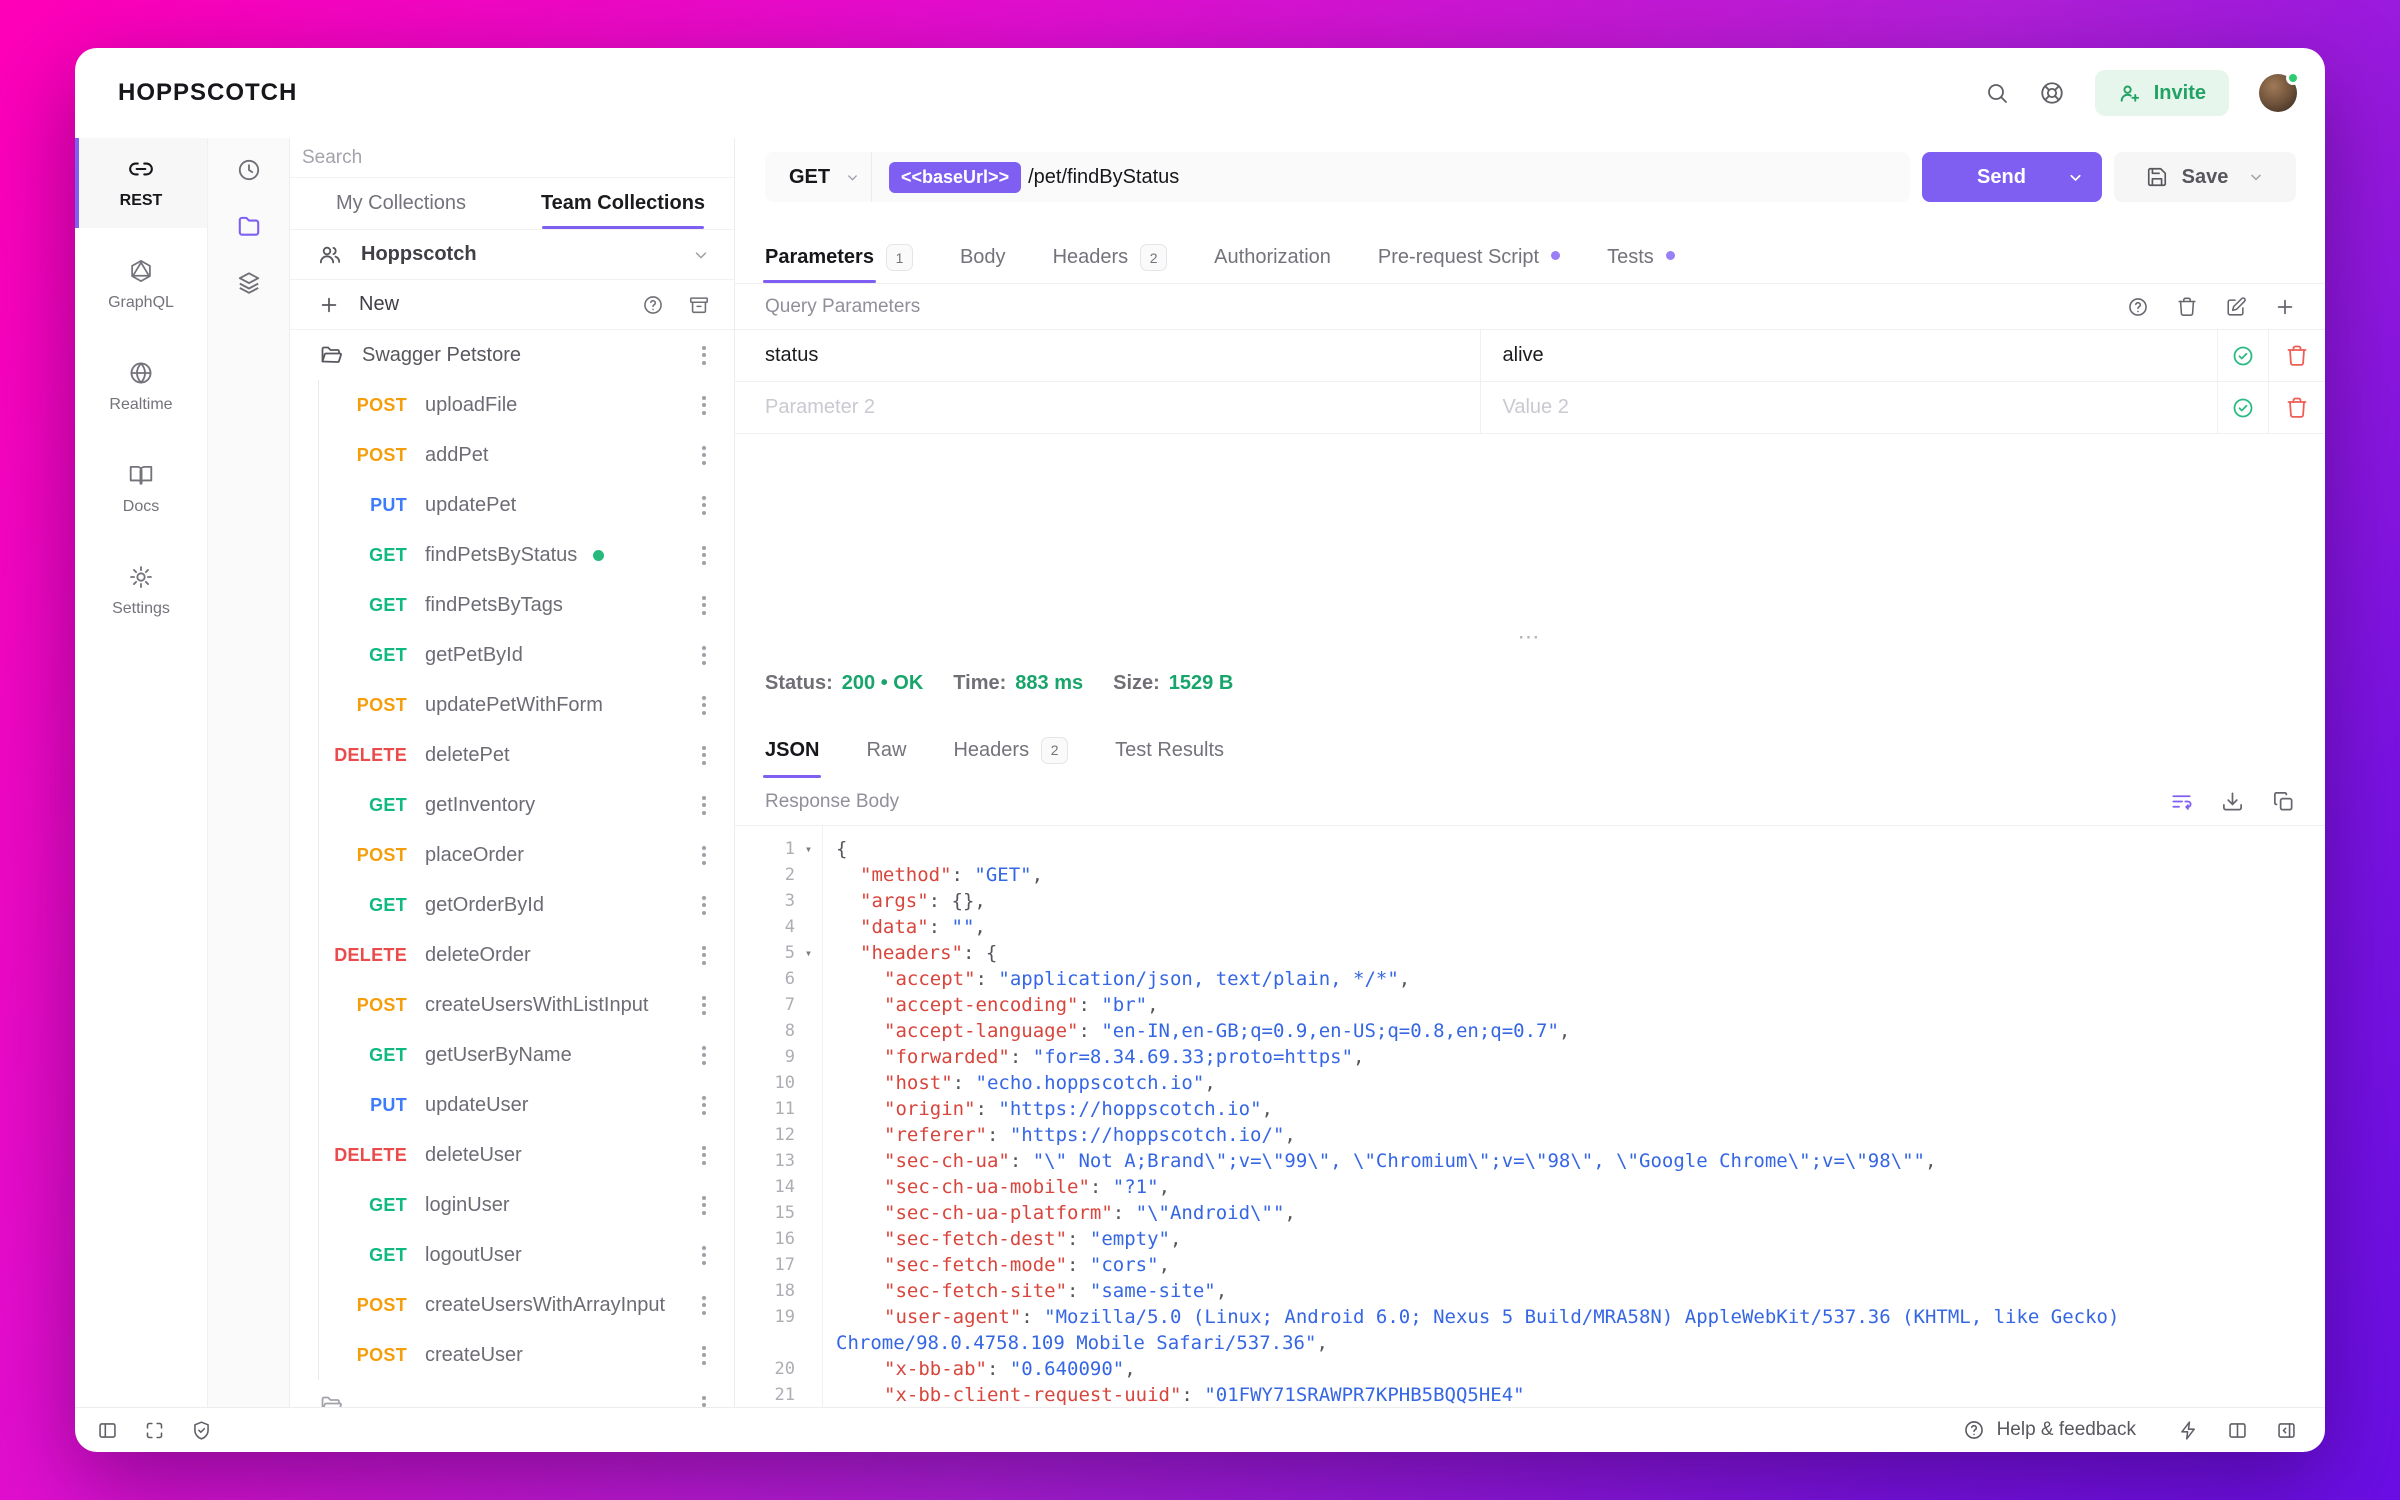 This screenshot has width=2400, height=1500. What do you see at coordinates (2285, 307) in the screenshot?
I see `add-param-icon` at bounding box center [2285, 307].